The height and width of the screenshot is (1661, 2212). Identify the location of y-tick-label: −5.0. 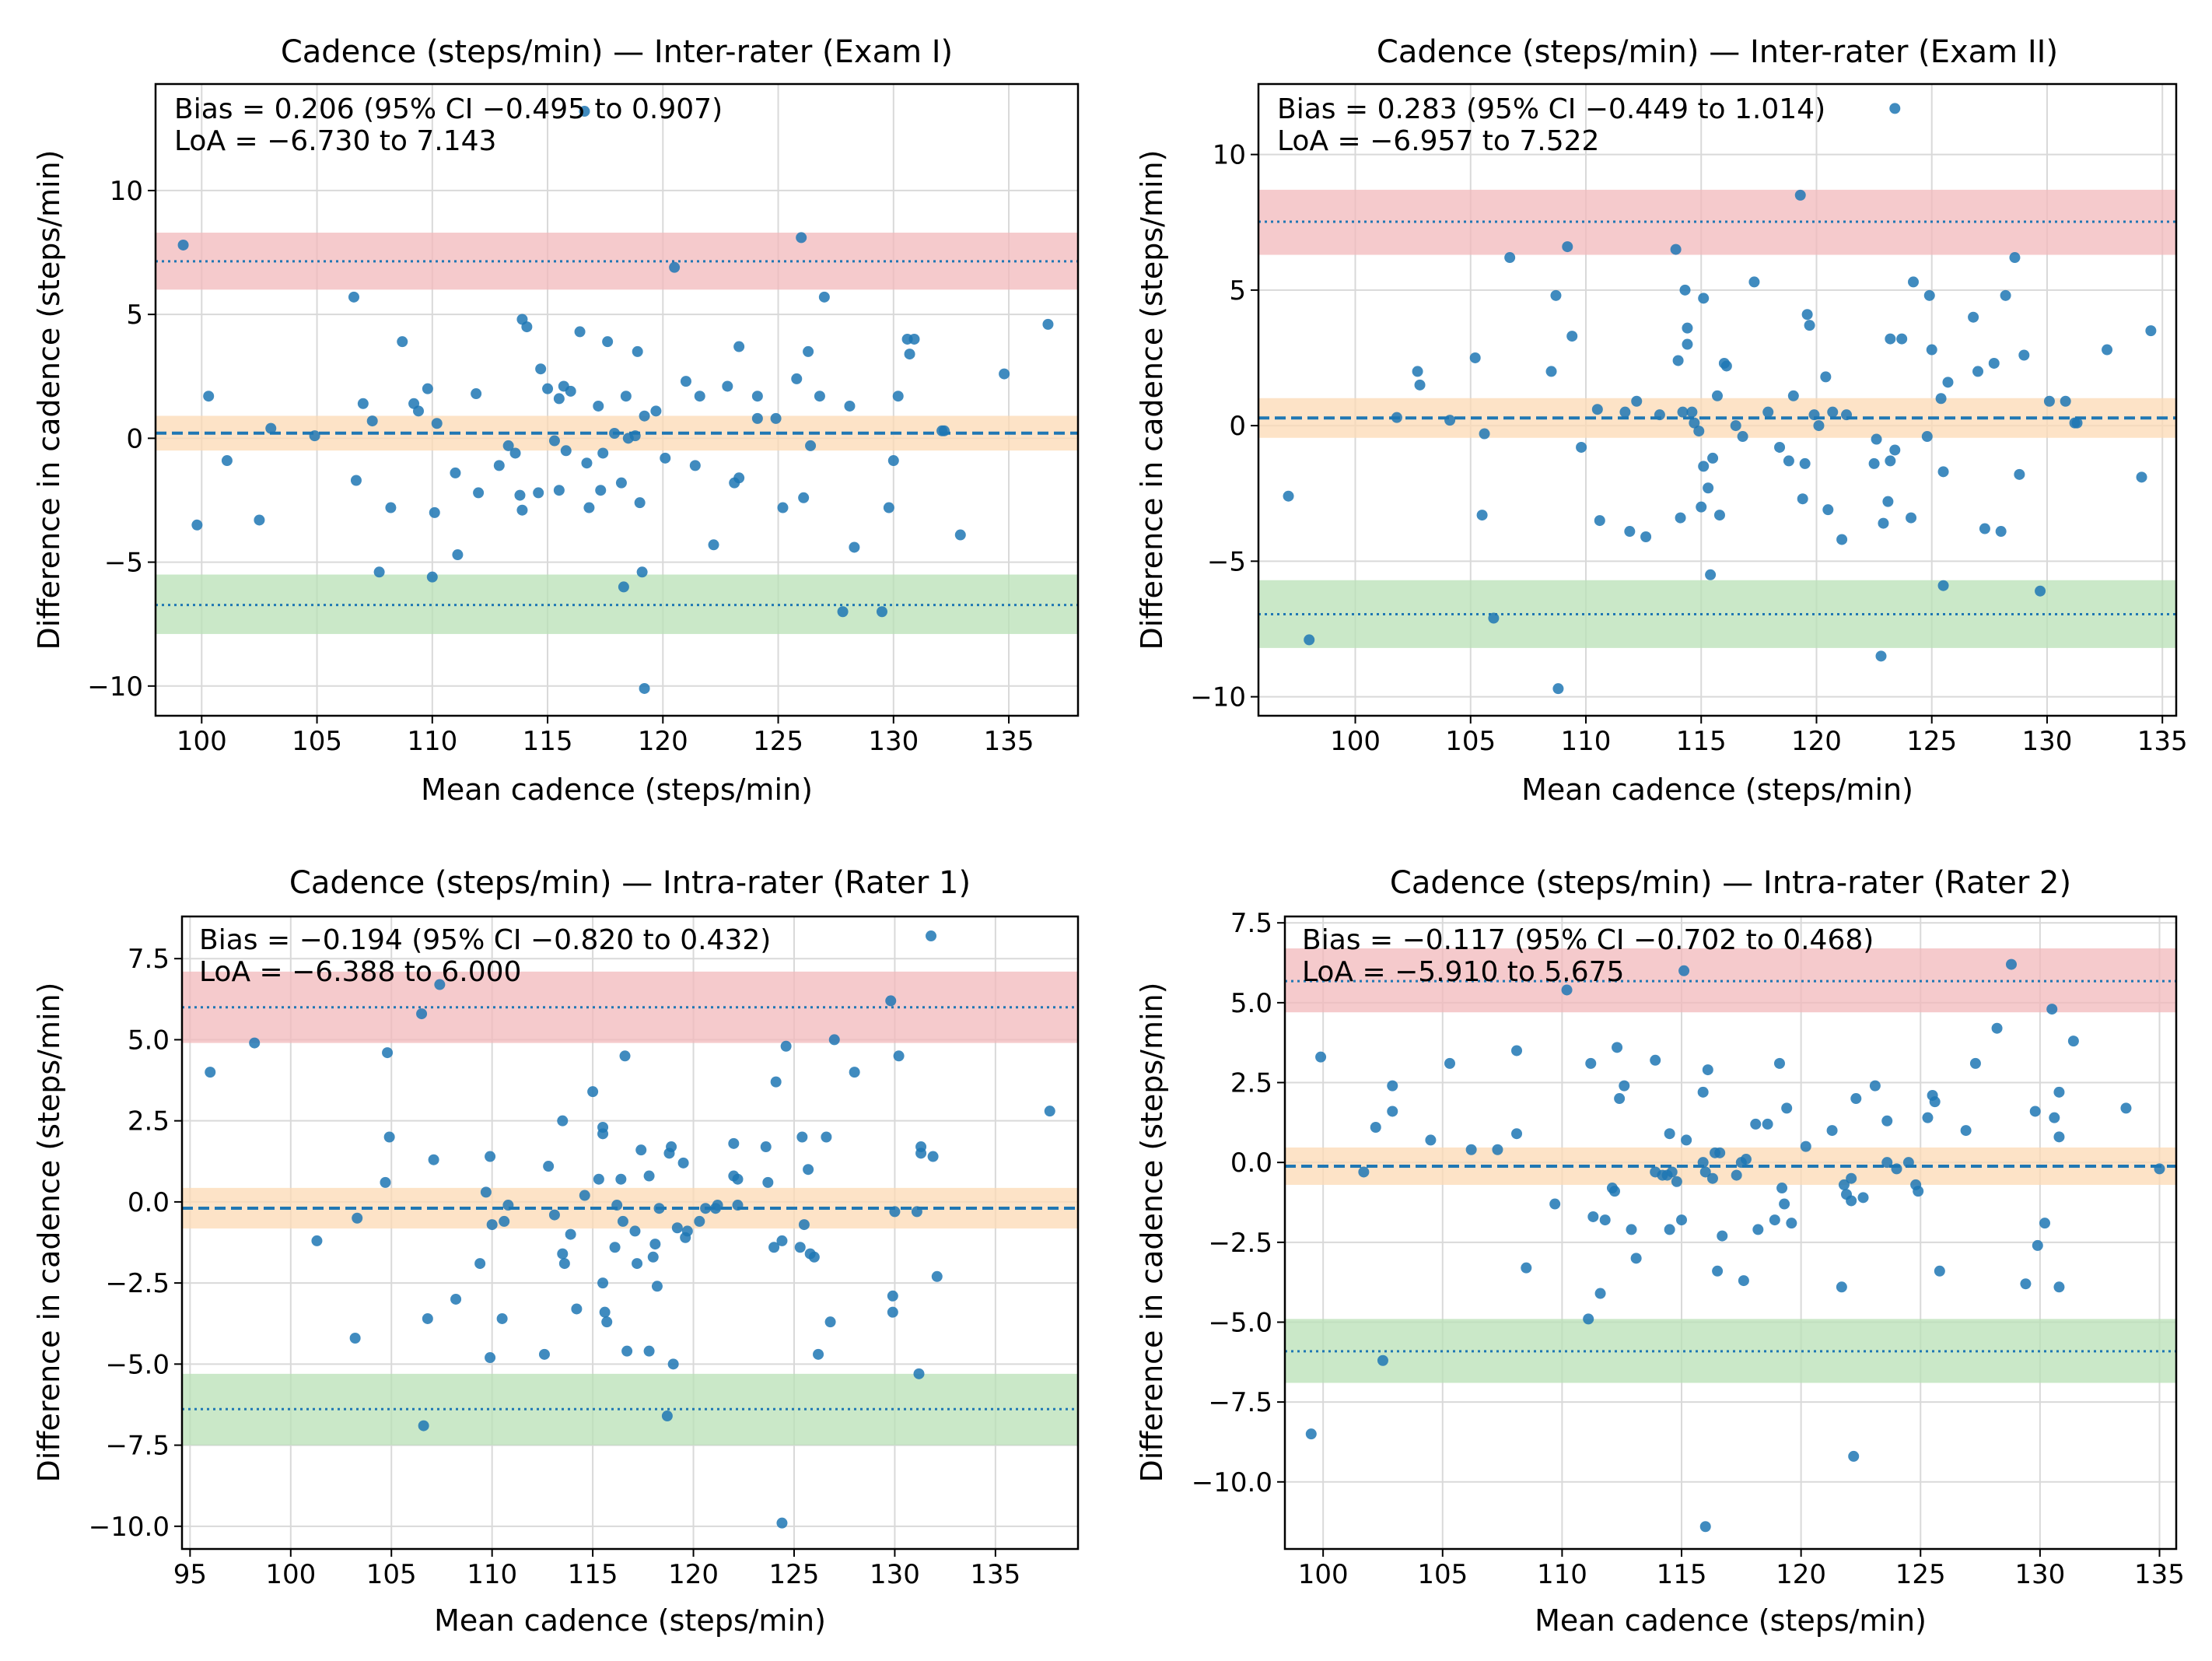
(1240, 1322).